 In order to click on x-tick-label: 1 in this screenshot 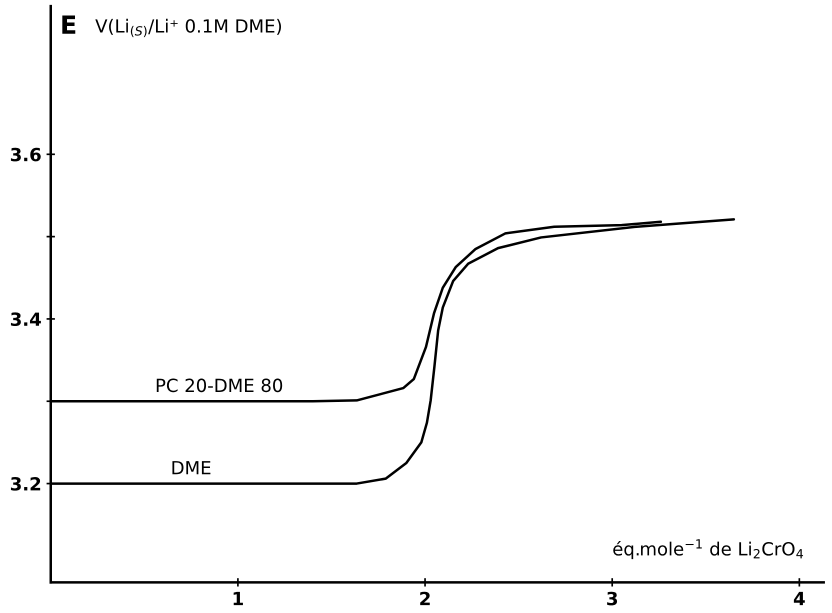, I will do `click(238, 599)`.